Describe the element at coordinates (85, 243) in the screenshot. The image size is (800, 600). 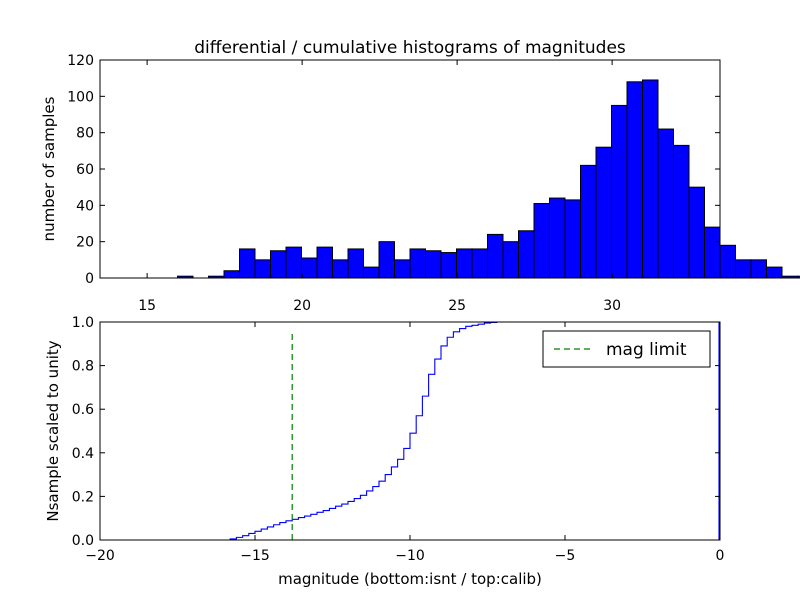
I see `top-y-tick-label: 20` at that location.